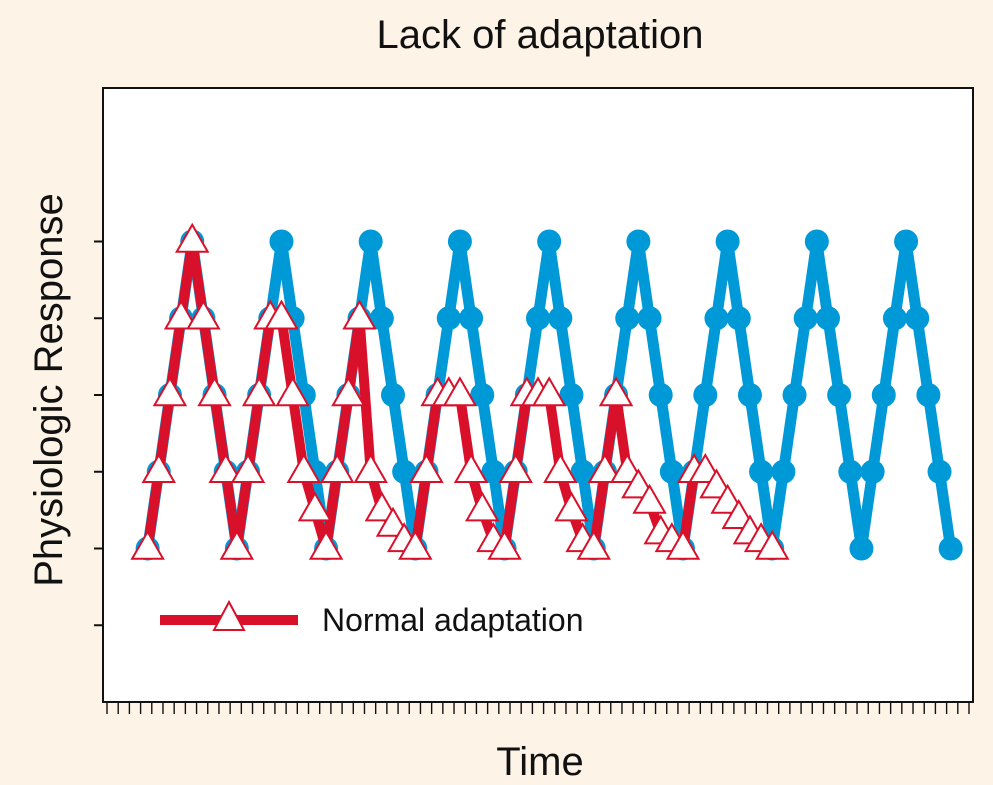 The image size is (993, 785). What do you see at coordinates (538, 708) in the screenshot?
I see `x-axis-ticks` at bounding box center [538, 708].